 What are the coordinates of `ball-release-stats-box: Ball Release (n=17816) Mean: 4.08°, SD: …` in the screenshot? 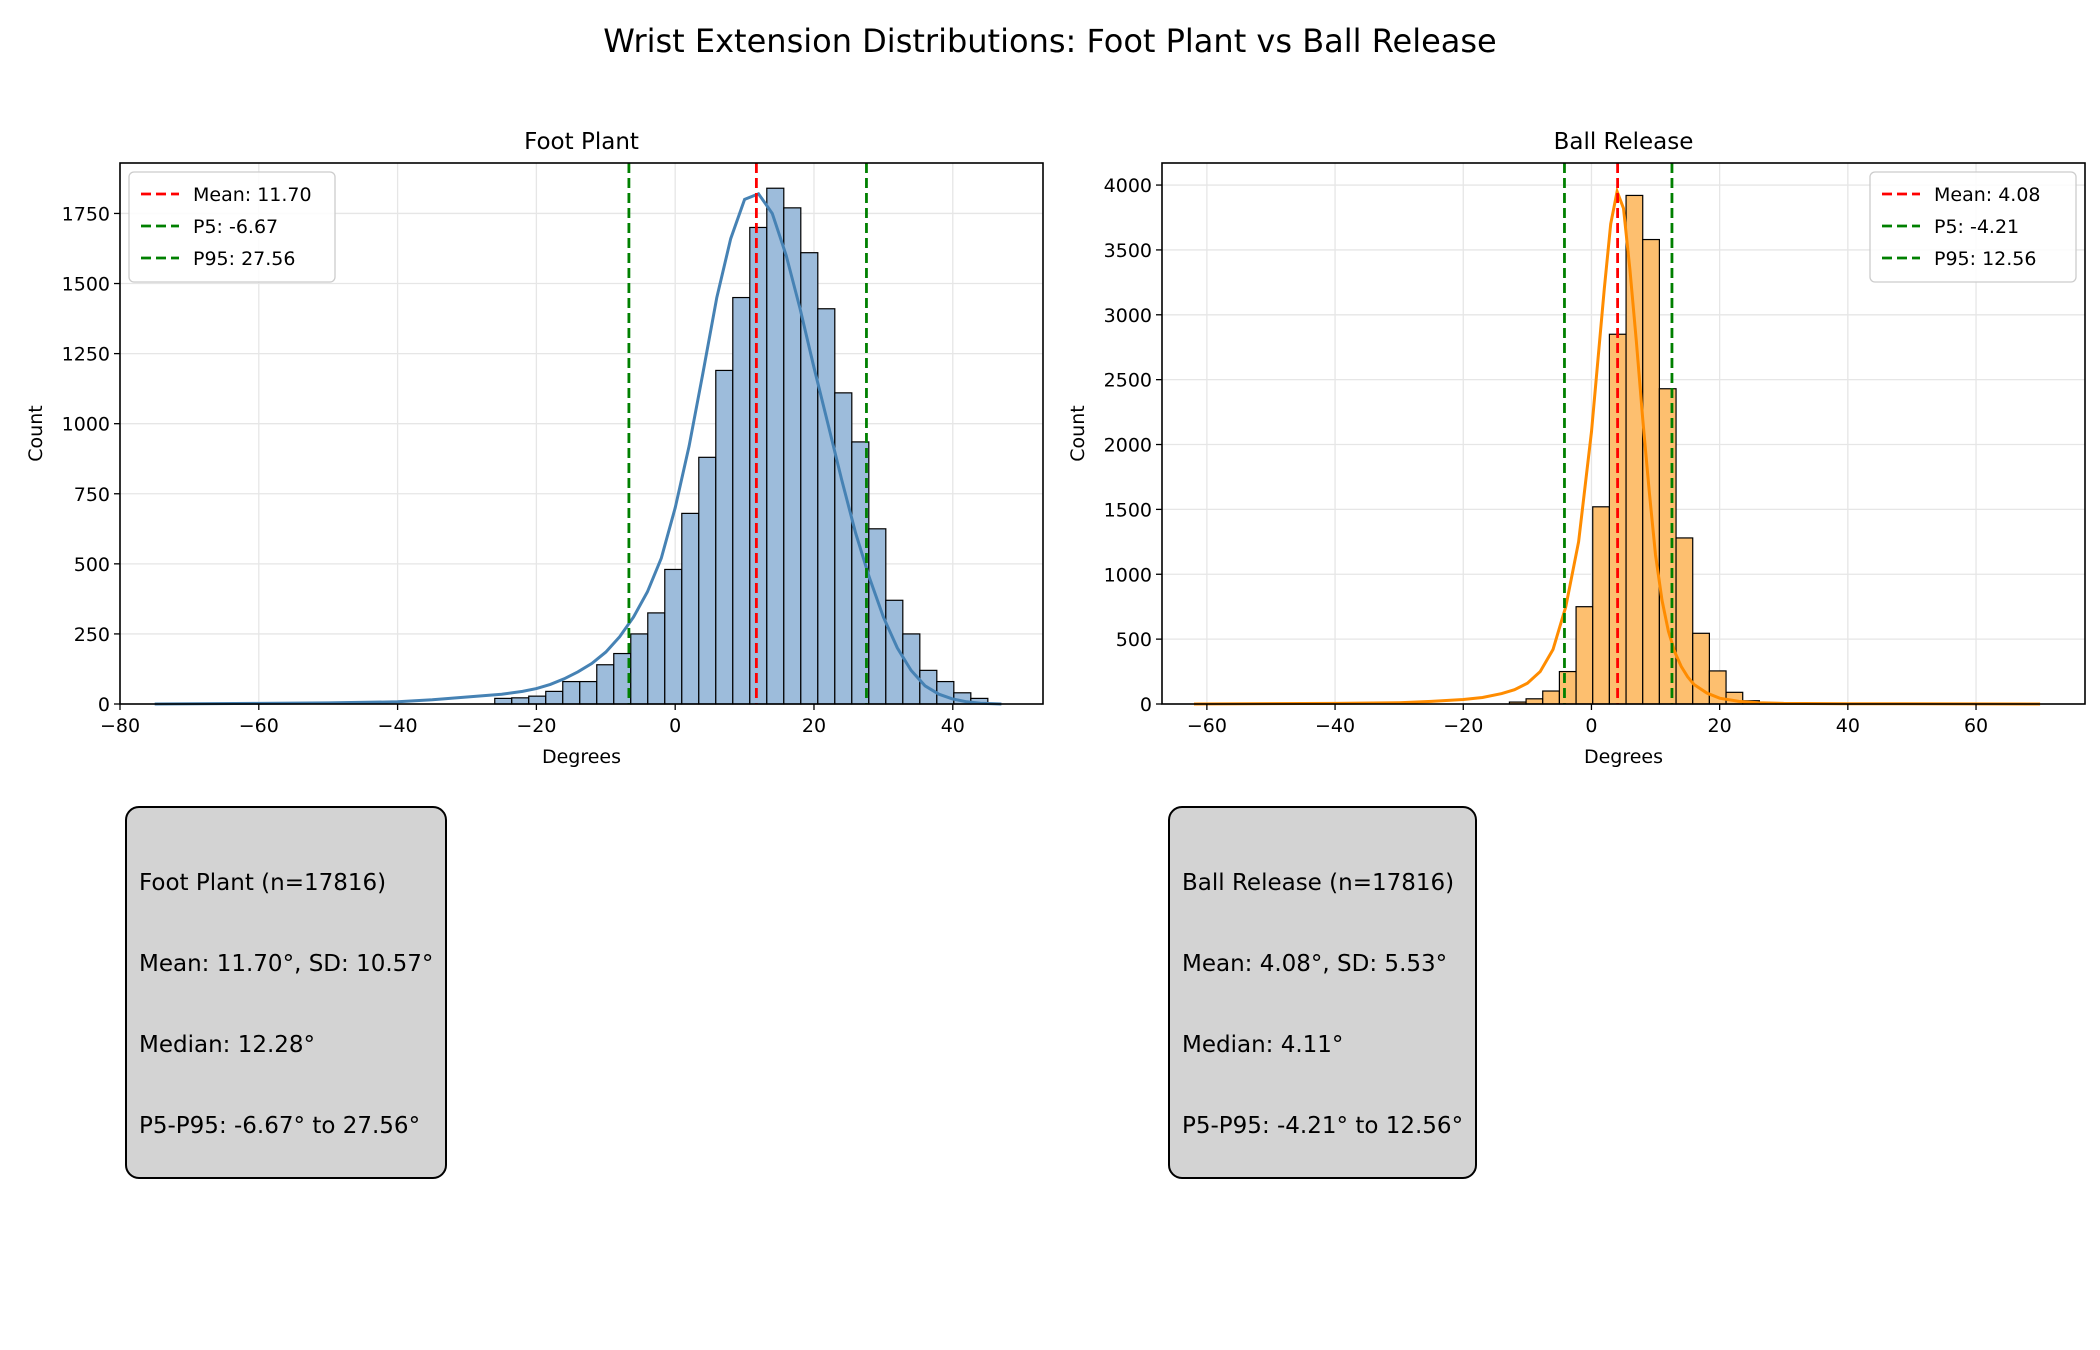 It's located at (1323, 992).